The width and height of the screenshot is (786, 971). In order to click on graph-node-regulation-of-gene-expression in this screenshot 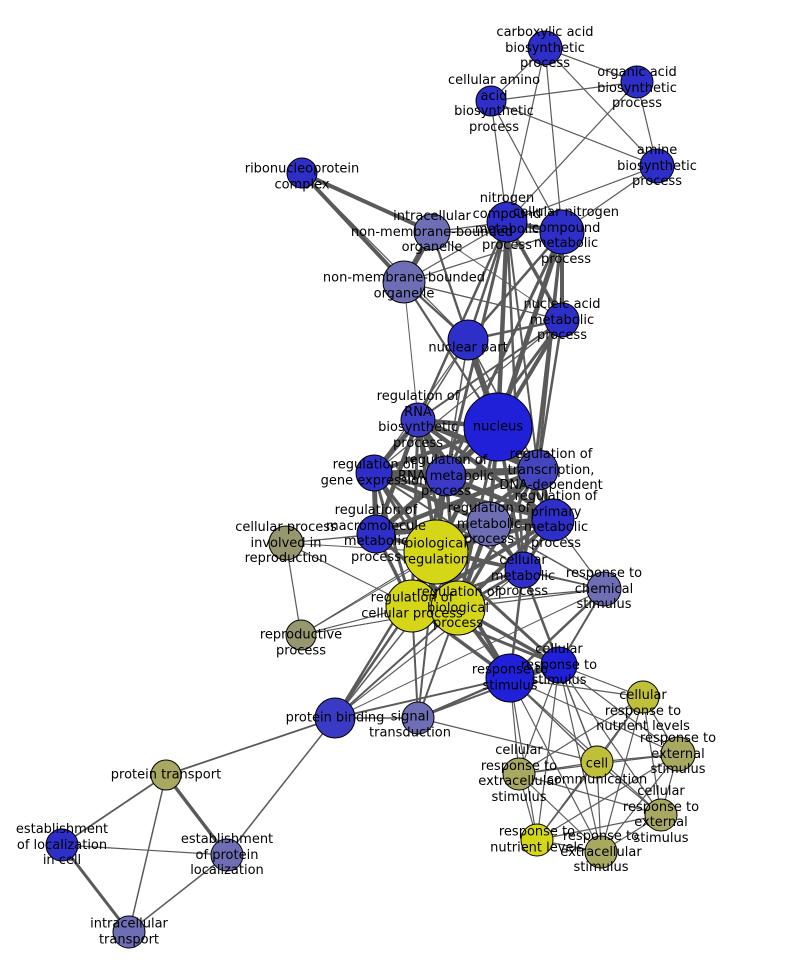, I will do `click(374, 473)`.